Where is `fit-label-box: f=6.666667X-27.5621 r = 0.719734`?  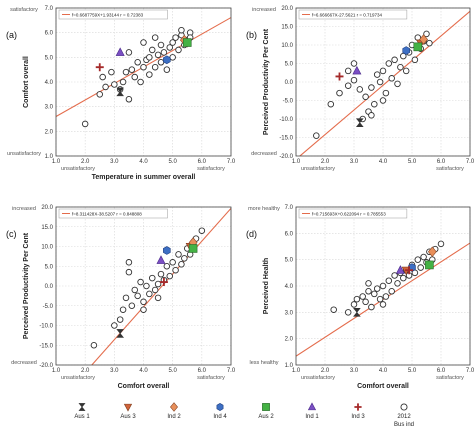 fit-label-box: f=6.666667X-27.5621 r = 0.719734 is located at coordinates (353, 14).